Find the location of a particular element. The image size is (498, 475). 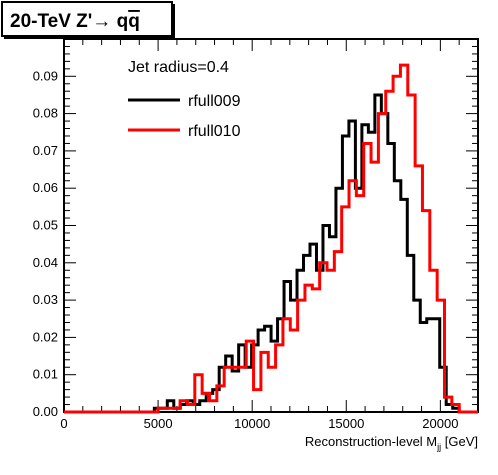

x-tick-label: 10000 is located at coordinates (252, 423).